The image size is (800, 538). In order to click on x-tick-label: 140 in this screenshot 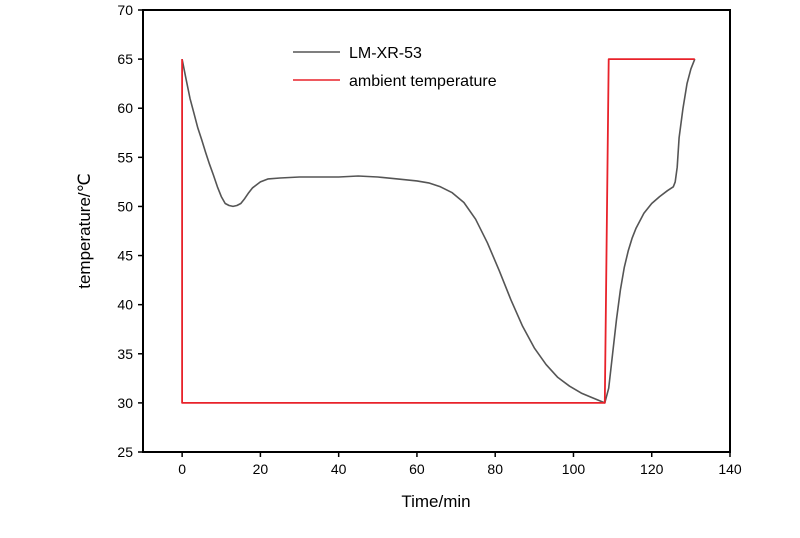, I will do `click(730, 469)`.